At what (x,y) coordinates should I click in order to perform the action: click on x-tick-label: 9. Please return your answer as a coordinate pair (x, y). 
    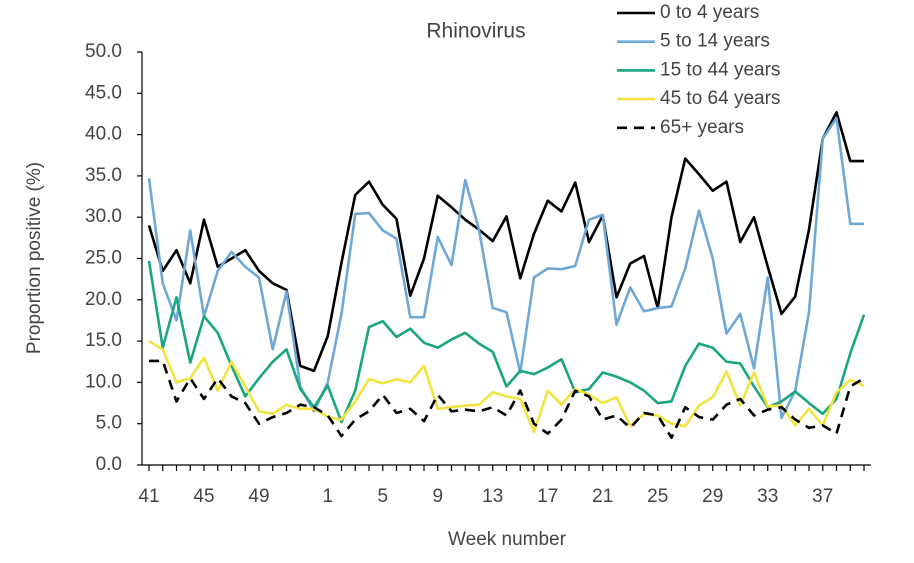
    Looking at the image, I should click on (437, 496).